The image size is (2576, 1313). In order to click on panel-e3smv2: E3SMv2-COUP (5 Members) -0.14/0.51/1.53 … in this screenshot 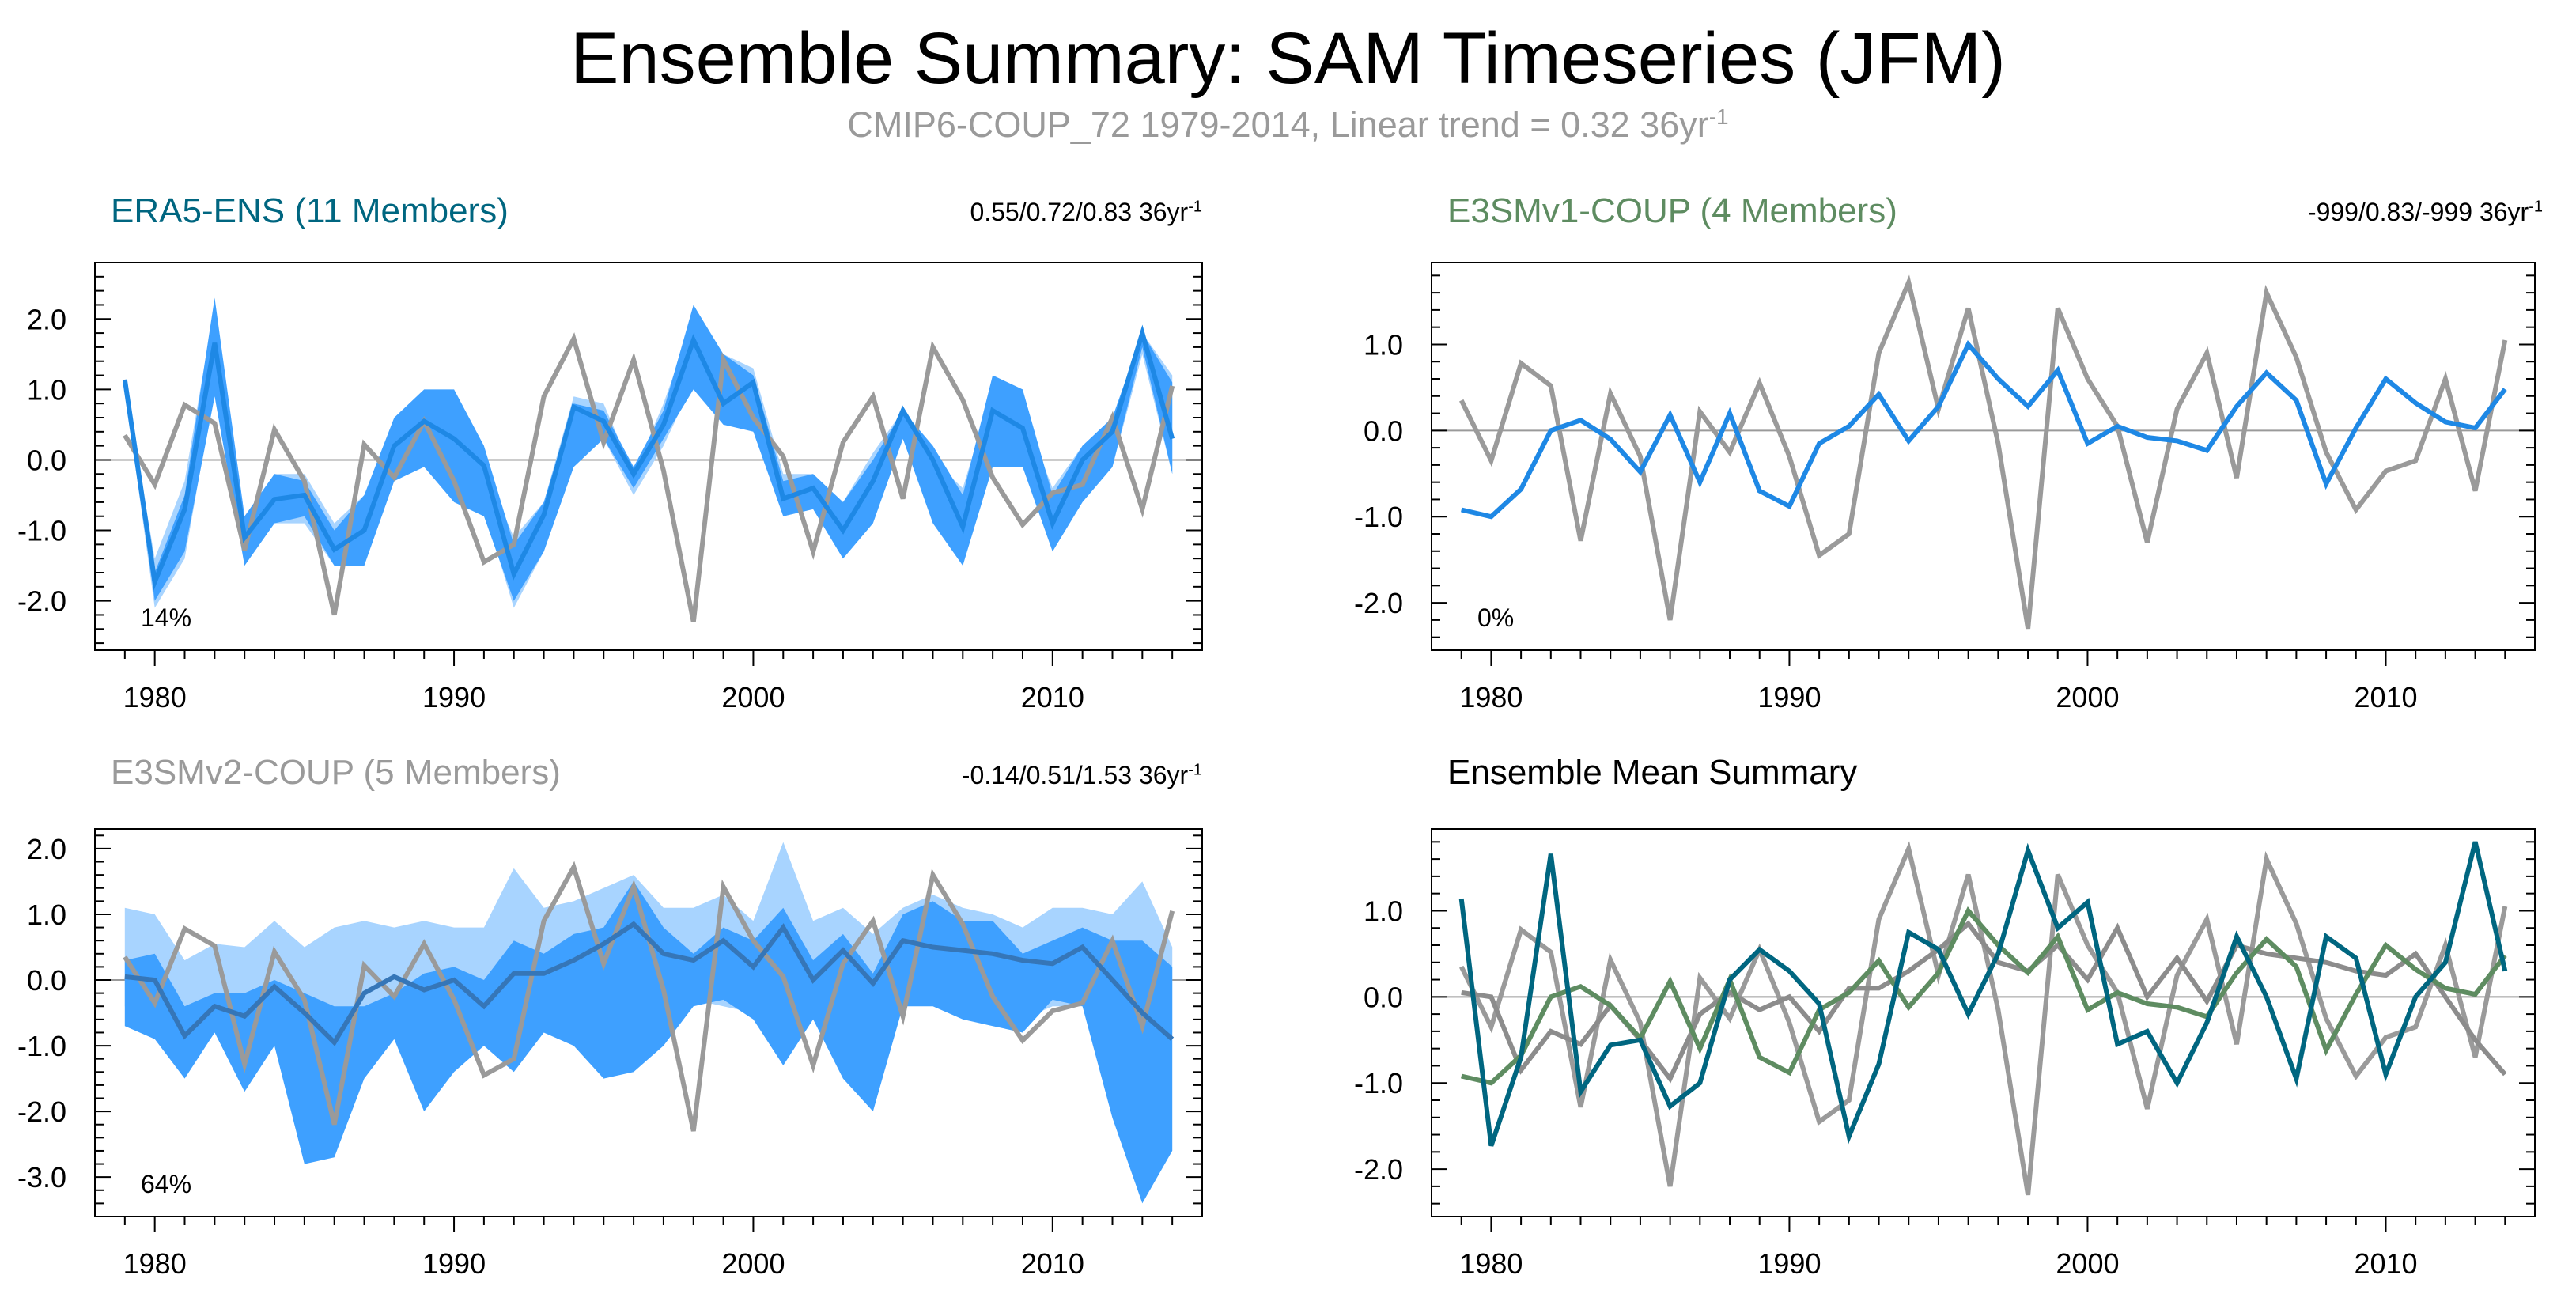, I will do `click(656, 772)`.